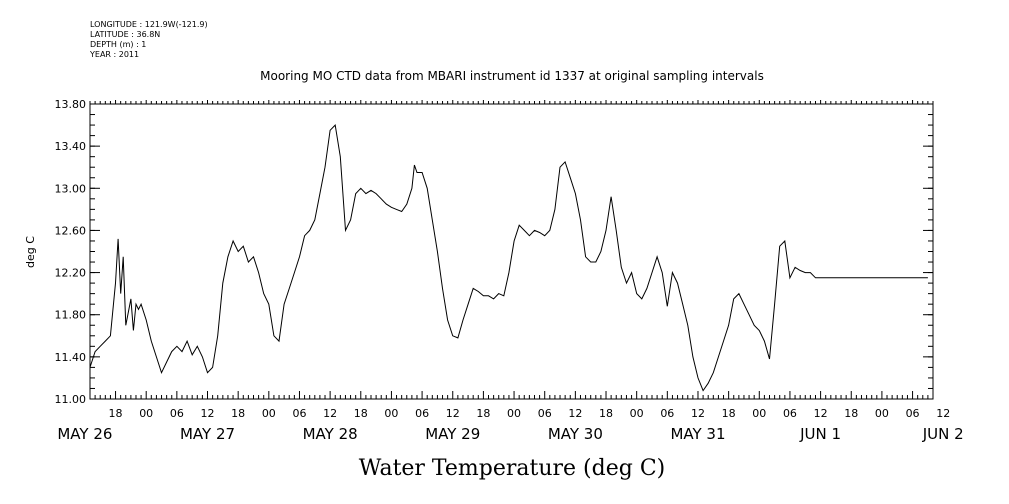  What do you see at coordinates (71, 315) in the screenshot?
I see `y-tick-label: 11.80` at bounding box center [71, 315].